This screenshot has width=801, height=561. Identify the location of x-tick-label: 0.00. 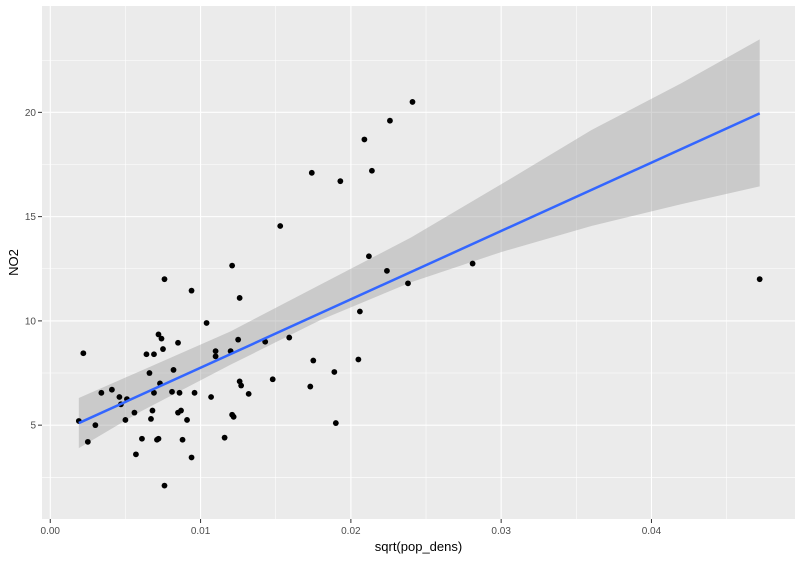
(51, 531).